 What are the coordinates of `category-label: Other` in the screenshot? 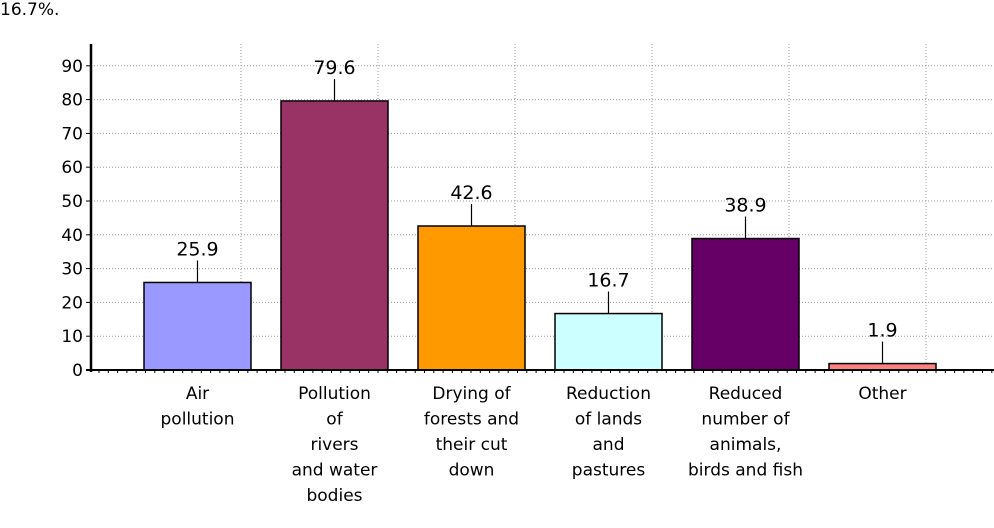 It's located at (882, 394).